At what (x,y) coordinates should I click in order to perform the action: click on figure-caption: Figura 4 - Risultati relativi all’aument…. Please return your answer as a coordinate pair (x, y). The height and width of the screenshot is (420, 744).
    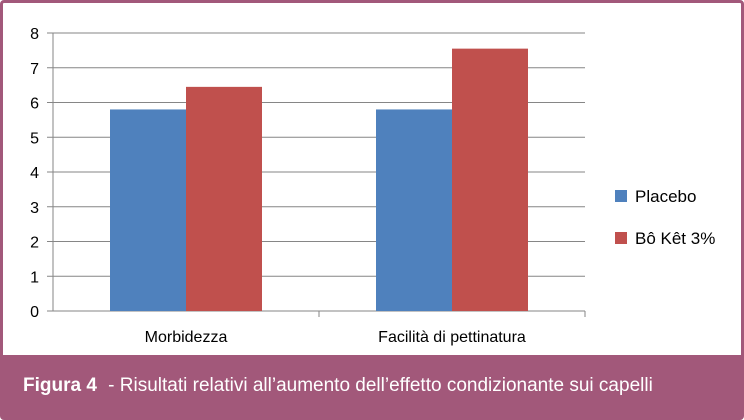
    Looking at the image, I should click on (372, 386).